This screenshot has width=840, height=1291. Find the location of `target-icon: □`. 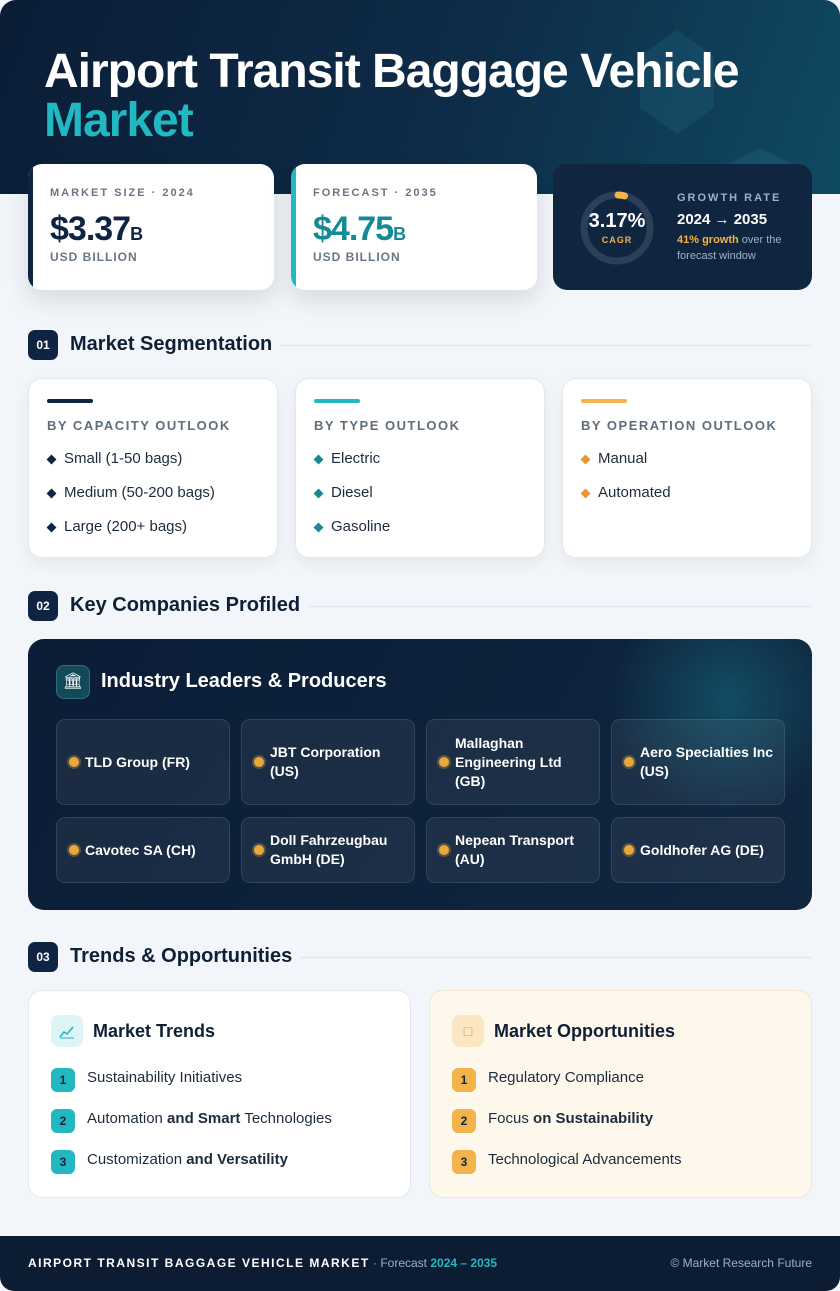

target-icon: □ is located at coordinates (468, 1031).